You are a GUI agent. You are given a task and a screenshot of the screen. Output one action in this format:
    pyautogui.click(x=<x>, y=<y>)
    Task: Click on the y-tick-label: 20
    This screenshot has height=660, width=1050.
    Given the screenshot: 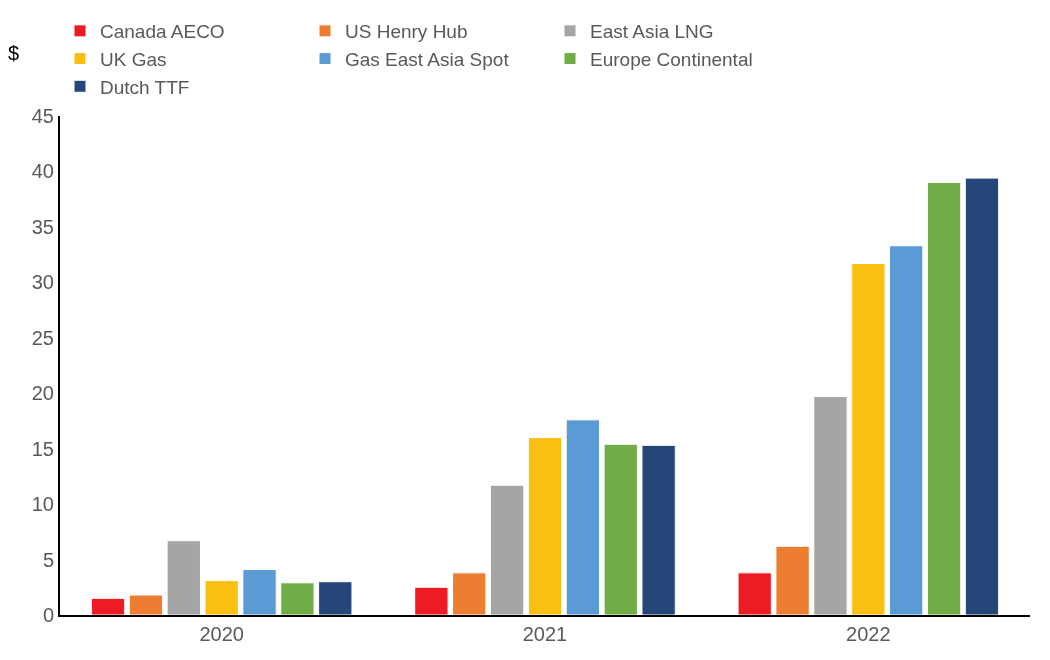 What is the action you would take?
    pyautogui.click(x=42, y=393)
    